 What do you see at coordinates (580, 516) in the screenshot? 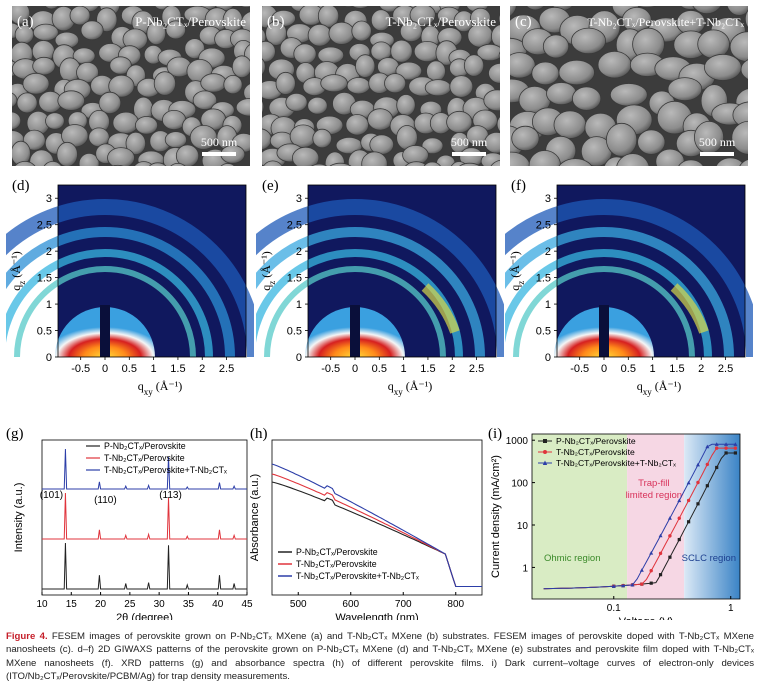
I see `ohmic-region` at bounding box center [580, 516].